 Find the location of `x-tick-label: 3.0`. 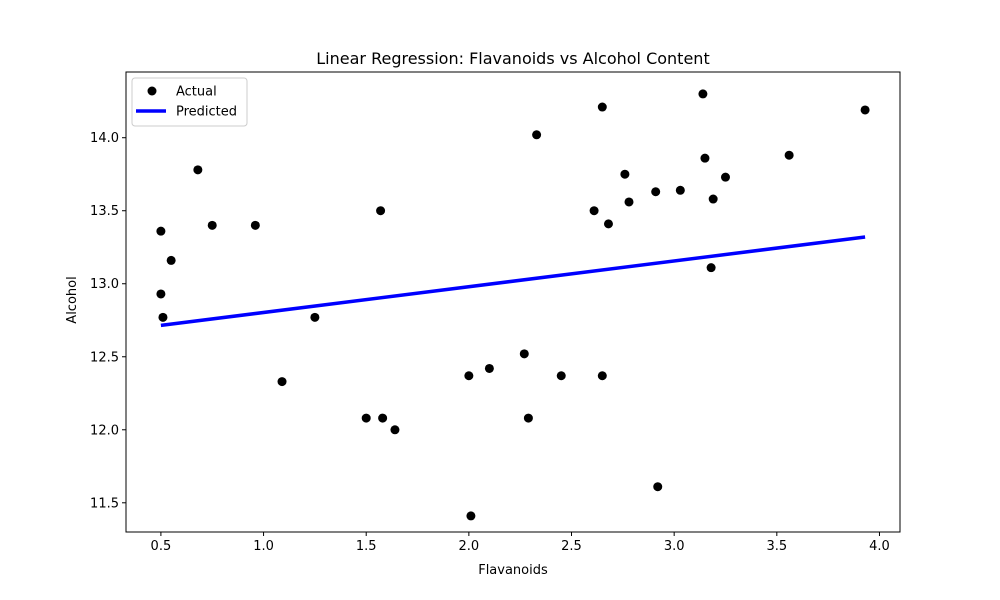

x-tick-label: 3.0 is located at coordinates (674, 546).